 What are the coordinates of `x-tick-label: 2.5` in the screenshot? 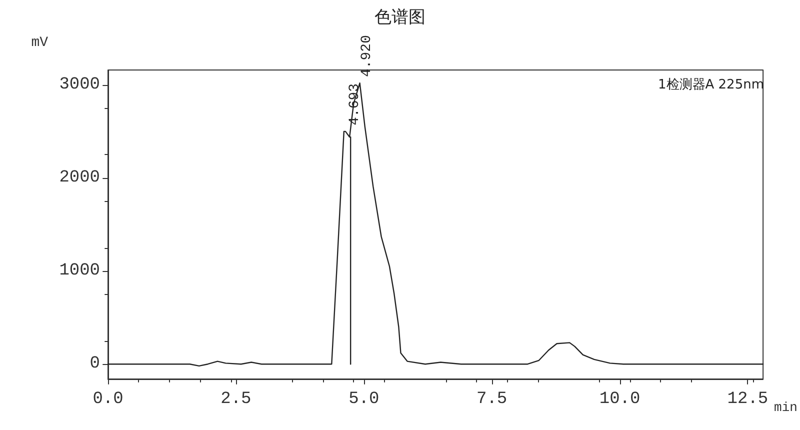 It's located at (236, 399).